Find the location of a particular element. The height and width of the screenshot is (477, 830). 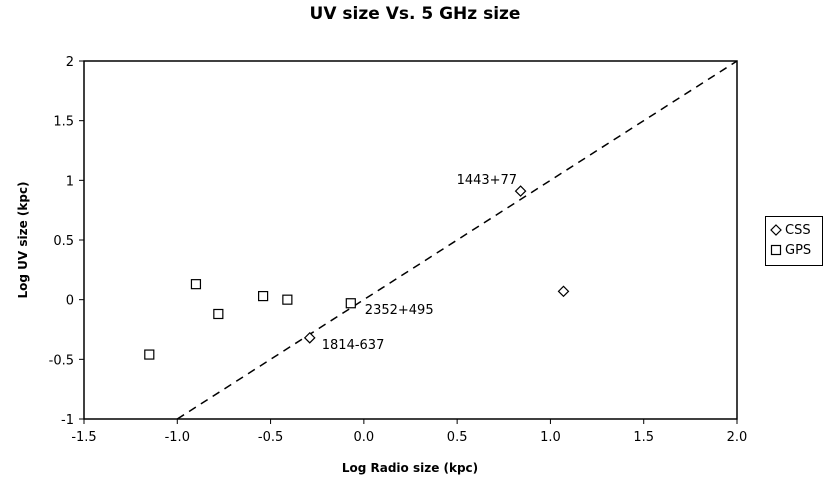

point-annotation: 1814-637 is located at coordinates (353, 345).